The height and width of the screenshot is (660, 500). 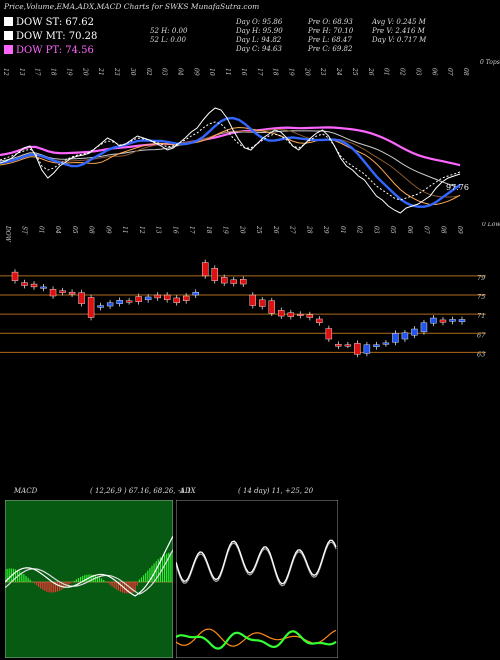 I want to click on ema-date-label: 26, so click(x=370, y=71).